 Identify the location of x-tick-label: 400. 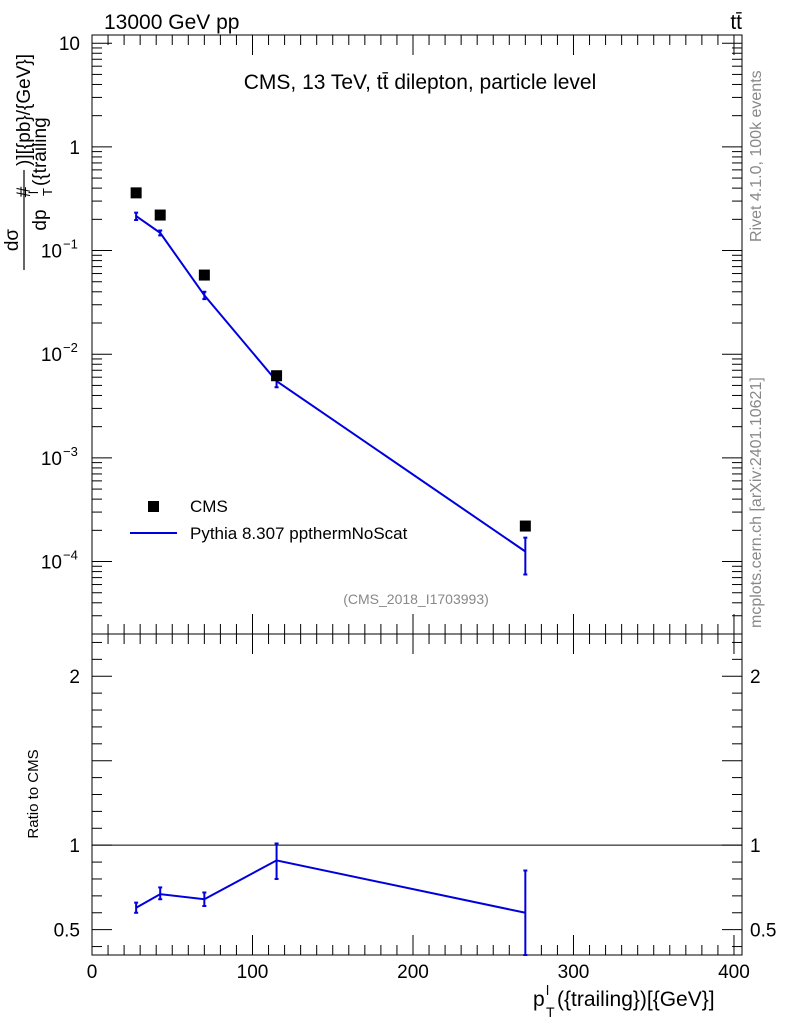
(734, 972).